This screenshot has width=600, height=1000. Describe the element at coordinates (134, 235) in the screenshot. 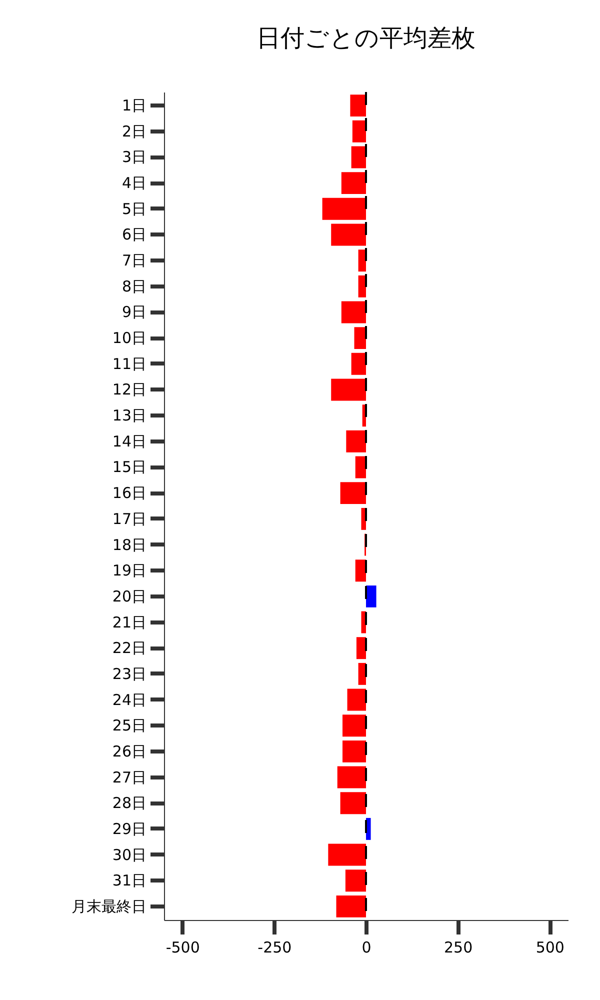

I see `y-tick-label: 6日` at that location.